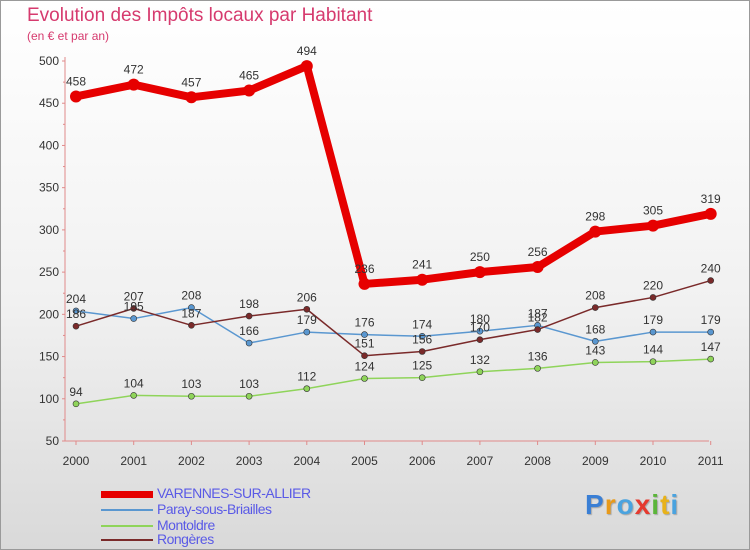 The image size is (750, 550). Describe the element at coordinates (364, 461) in the screenshot. I see `x-tick-label: 2005` at that location.